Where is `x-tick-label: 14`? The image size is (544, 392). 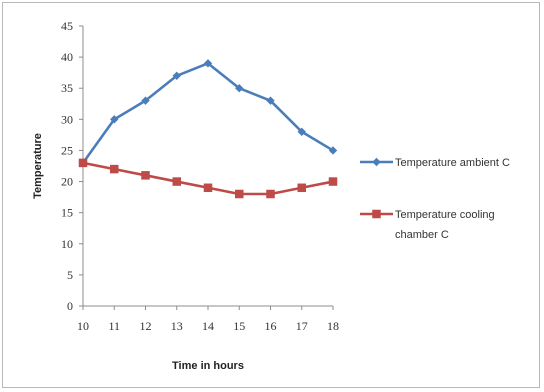 x-tick-label: 14 is located at coordinates (208, 326).